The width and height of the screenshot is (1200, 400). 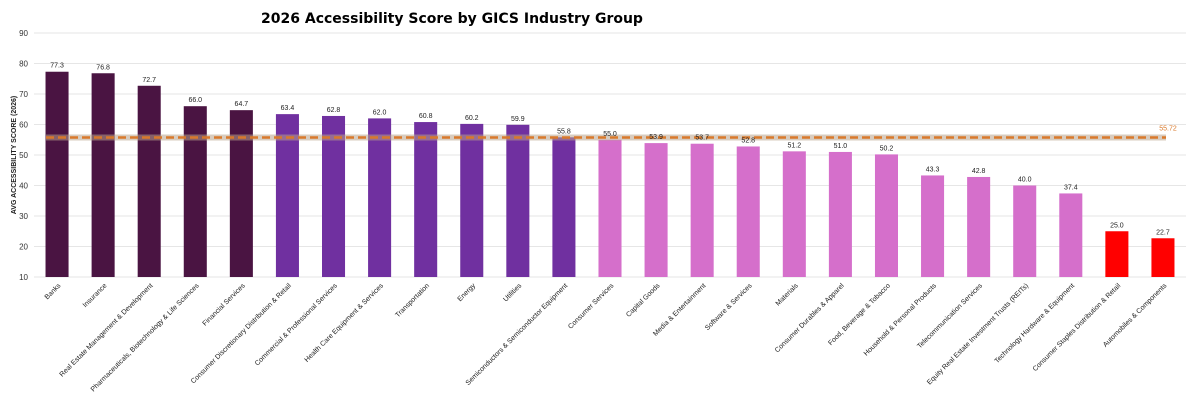 I want to click on y-tick-label: 80, so click(x=23, y=64).